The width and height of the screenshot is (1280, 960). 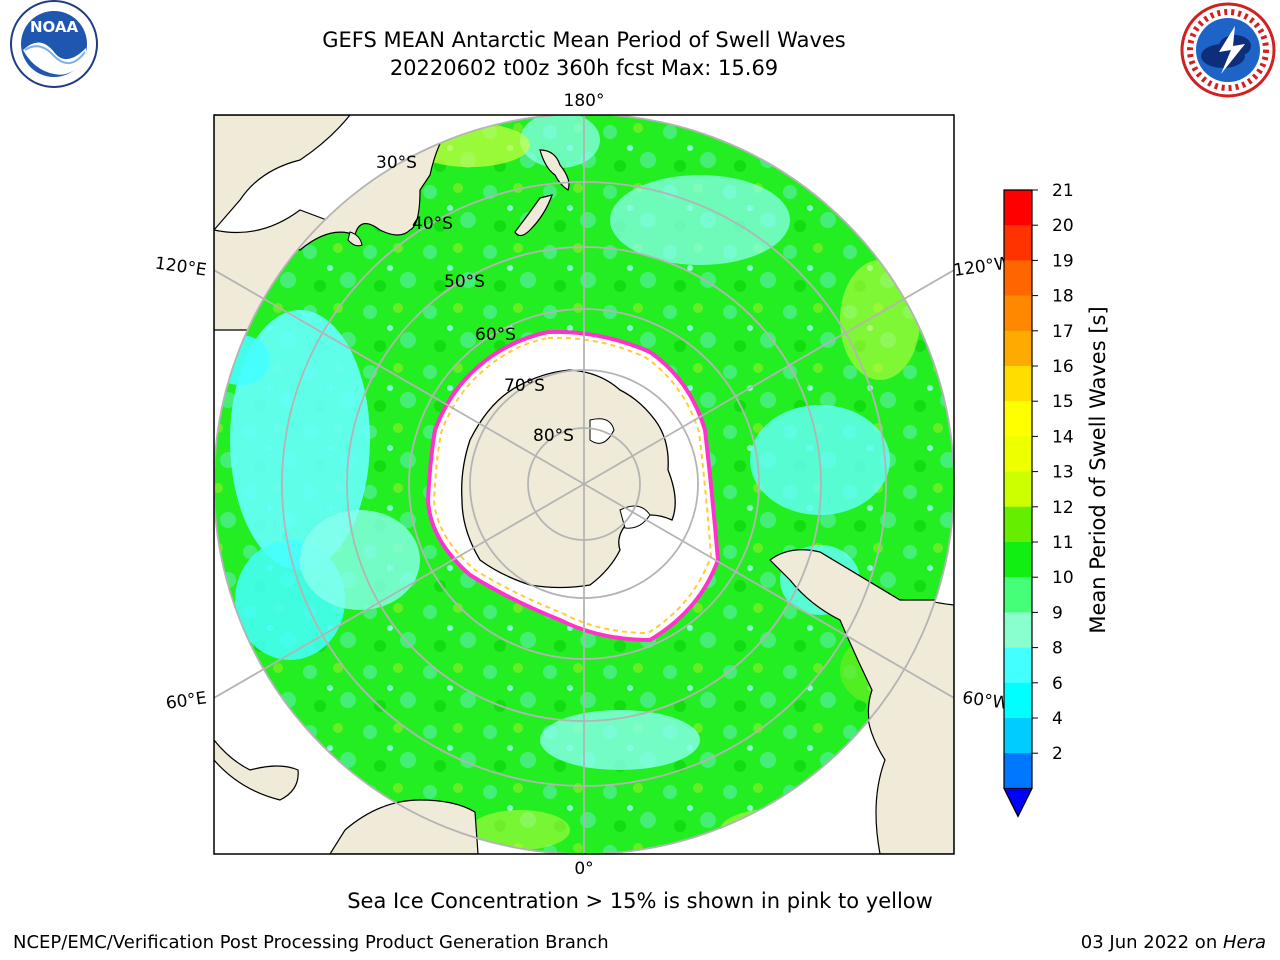 I want to click on noaa-logo: NOAA, so click(x=54, y=44).